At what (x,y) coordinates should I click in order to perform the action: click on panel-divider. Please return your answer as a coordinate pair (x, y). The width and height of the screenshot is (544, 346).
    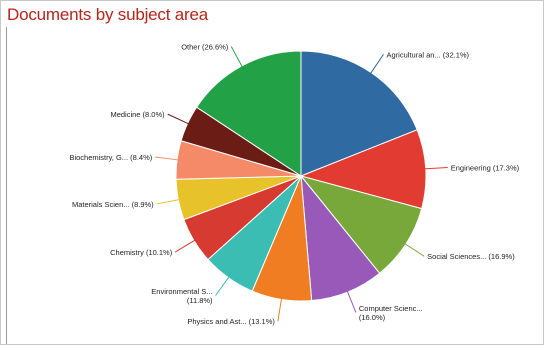
    Looking at the image, I should click on (6, 185).